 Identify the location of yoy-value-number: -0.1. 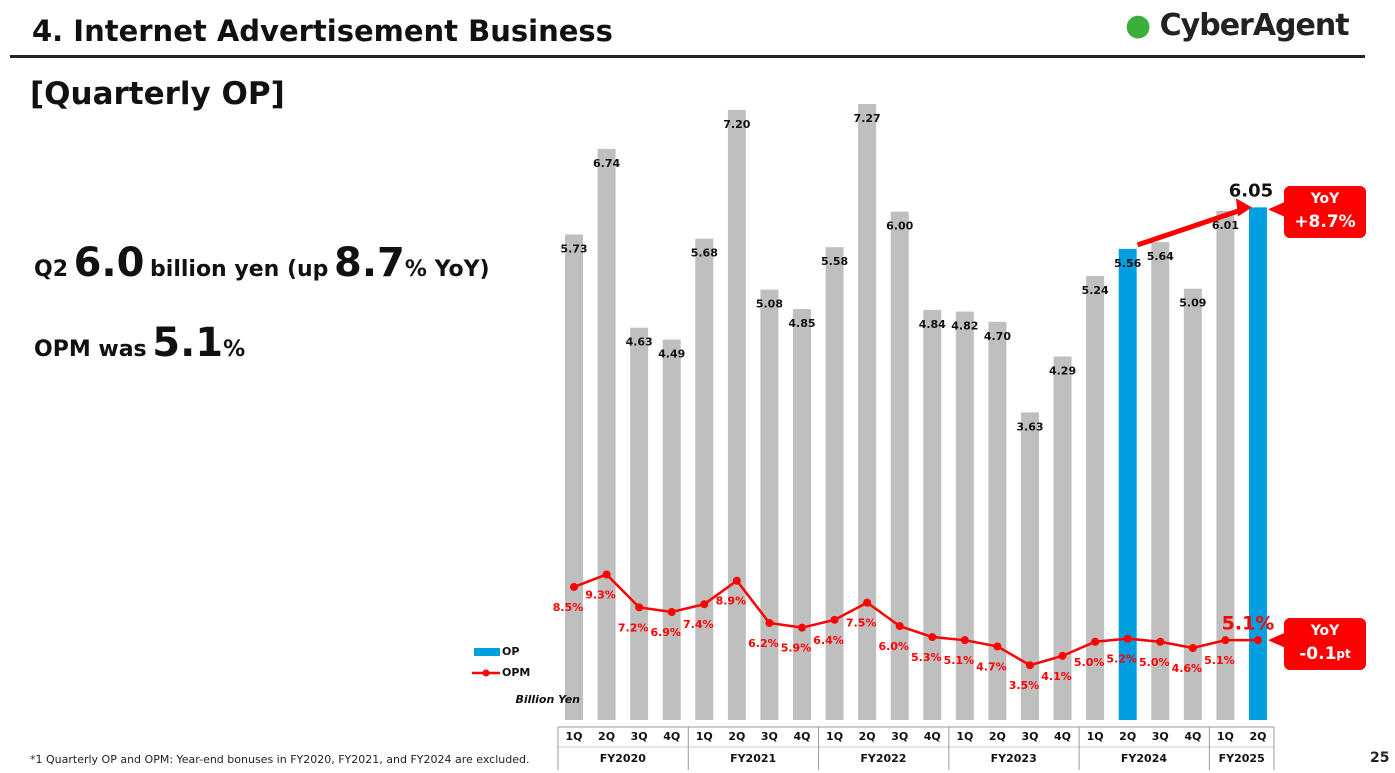
(1317, 654).